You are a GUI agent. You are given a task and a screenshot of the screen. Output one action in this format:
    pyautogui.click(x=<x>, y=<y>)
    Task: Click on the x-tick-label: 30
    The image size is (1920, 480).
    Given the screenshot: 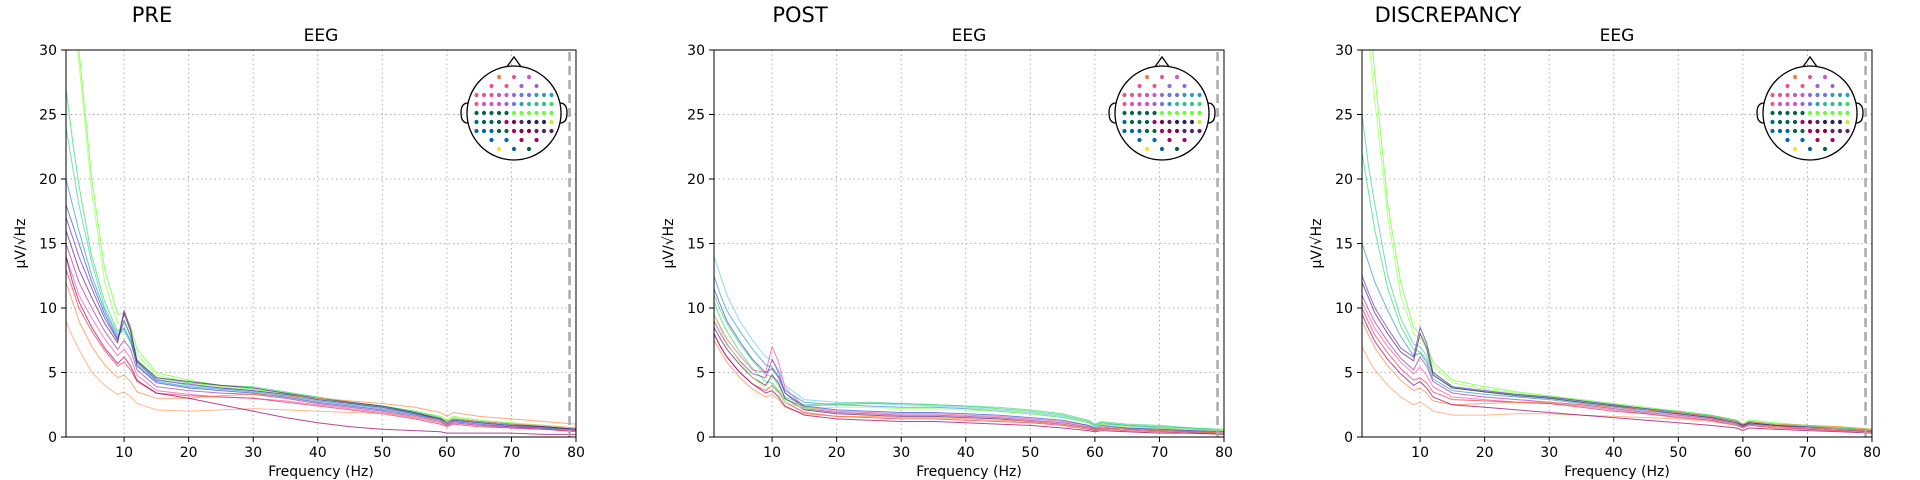 What is the action you would take?
    pyautogui.click(x=901, y=453)
    